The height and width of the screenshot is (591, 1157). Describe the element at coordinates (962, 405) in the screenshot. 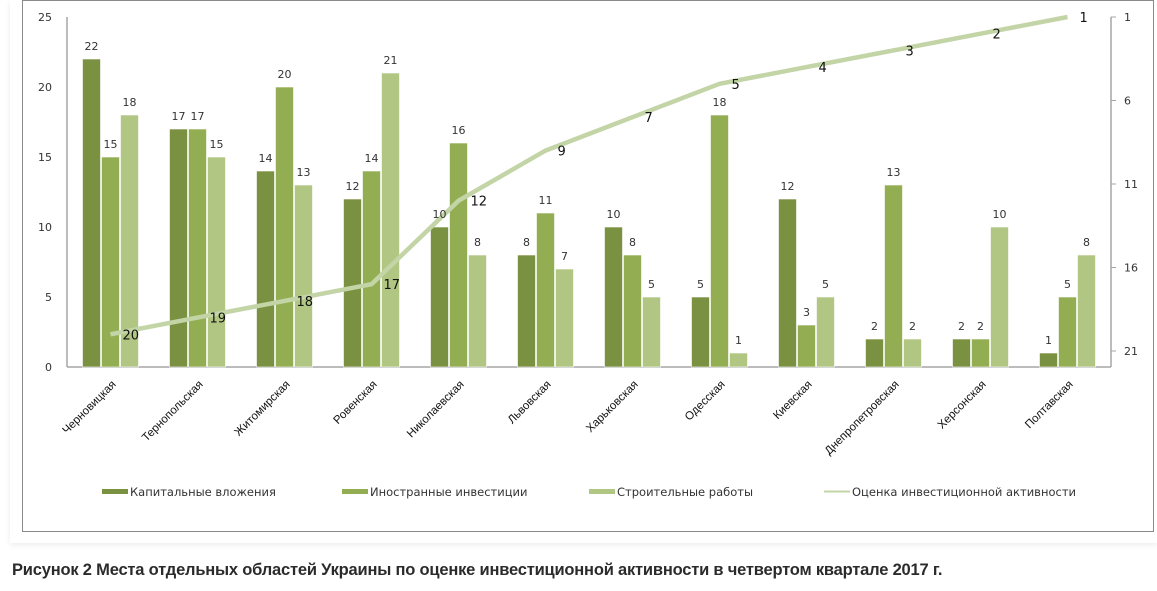

I see `category-label: Херсонская` at that location.